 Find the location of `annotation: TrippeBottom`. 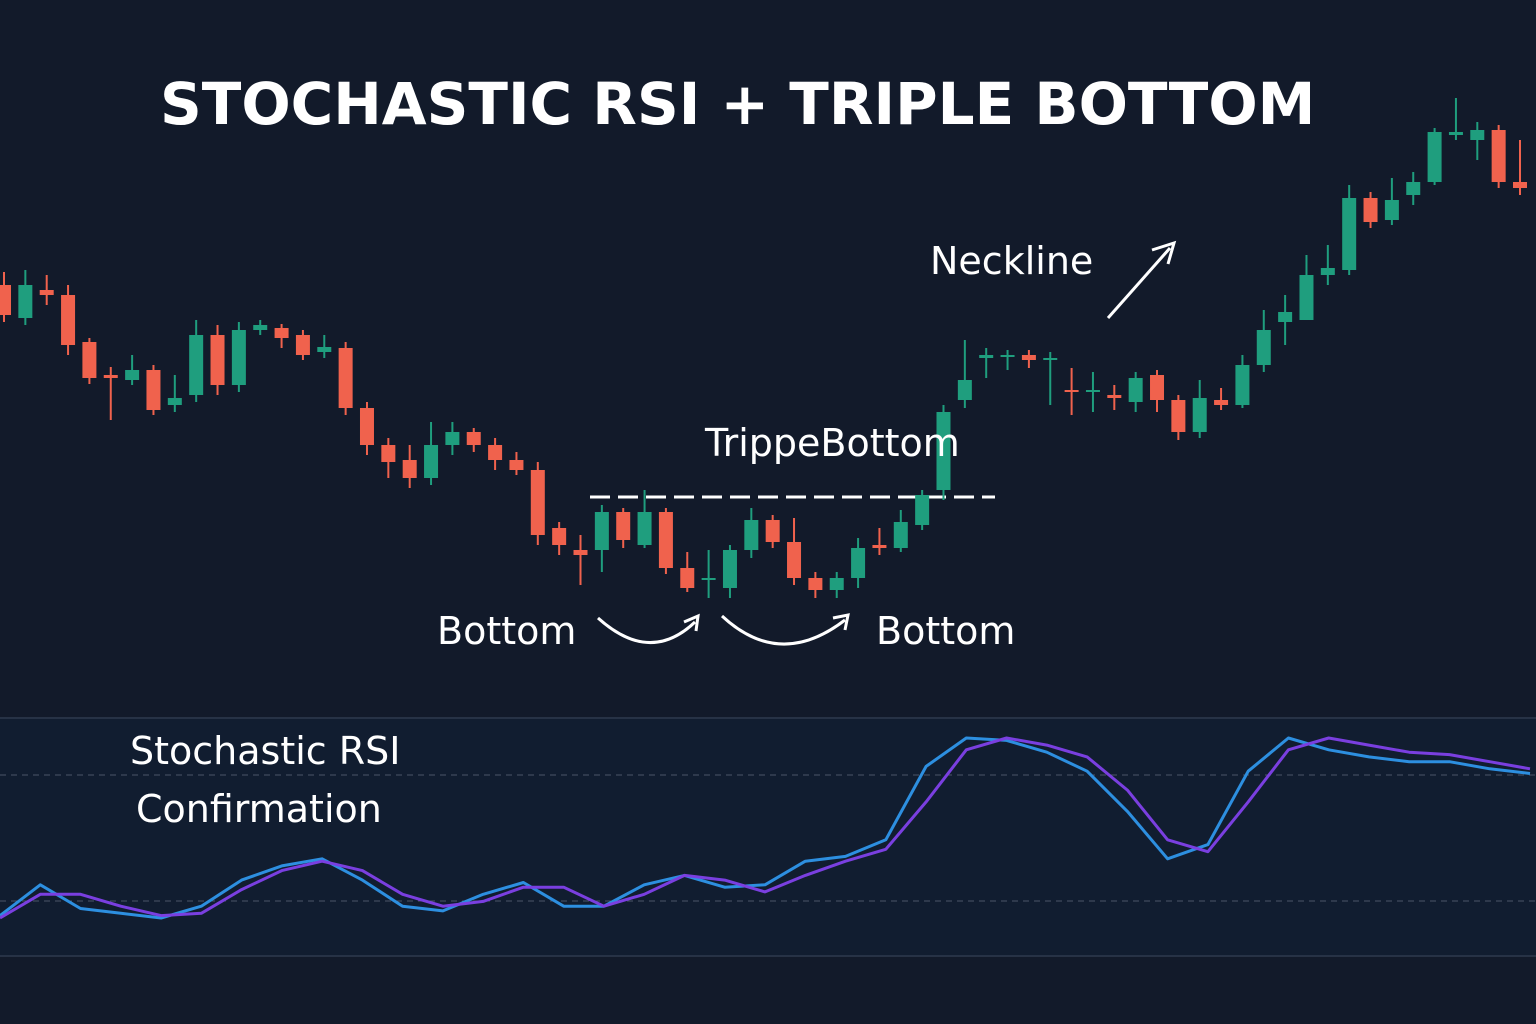

annotation: TrippeBottom is located at coordinates (832, 443).